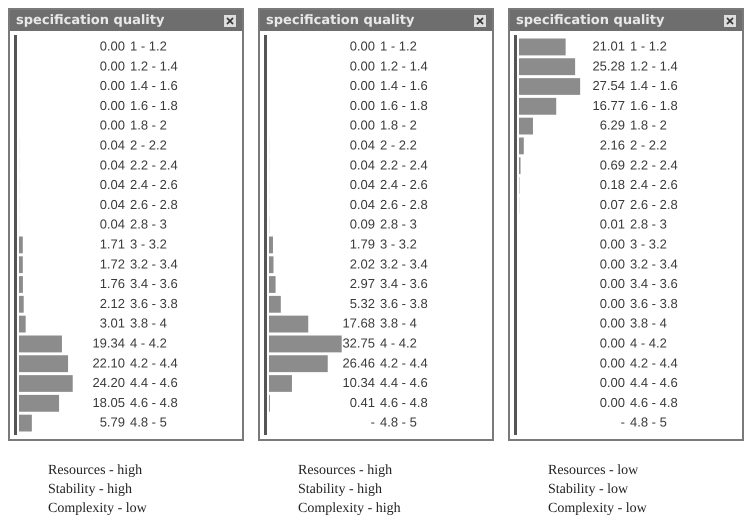 The width and height of the screenshot is (750, 517). I want to click on data-label: 6.29, so click(612, 125).